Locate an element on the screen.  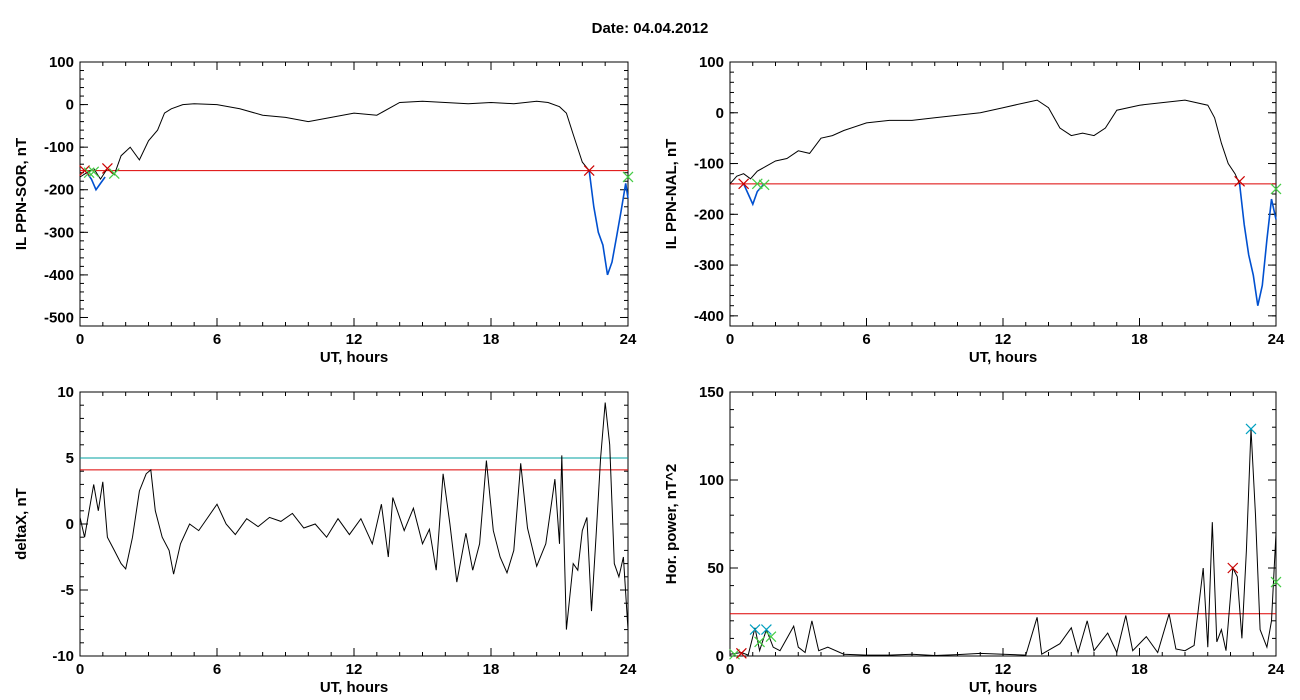
y-axis-title: IL PPN-NAL, nT is located at coordinates (671, 194).